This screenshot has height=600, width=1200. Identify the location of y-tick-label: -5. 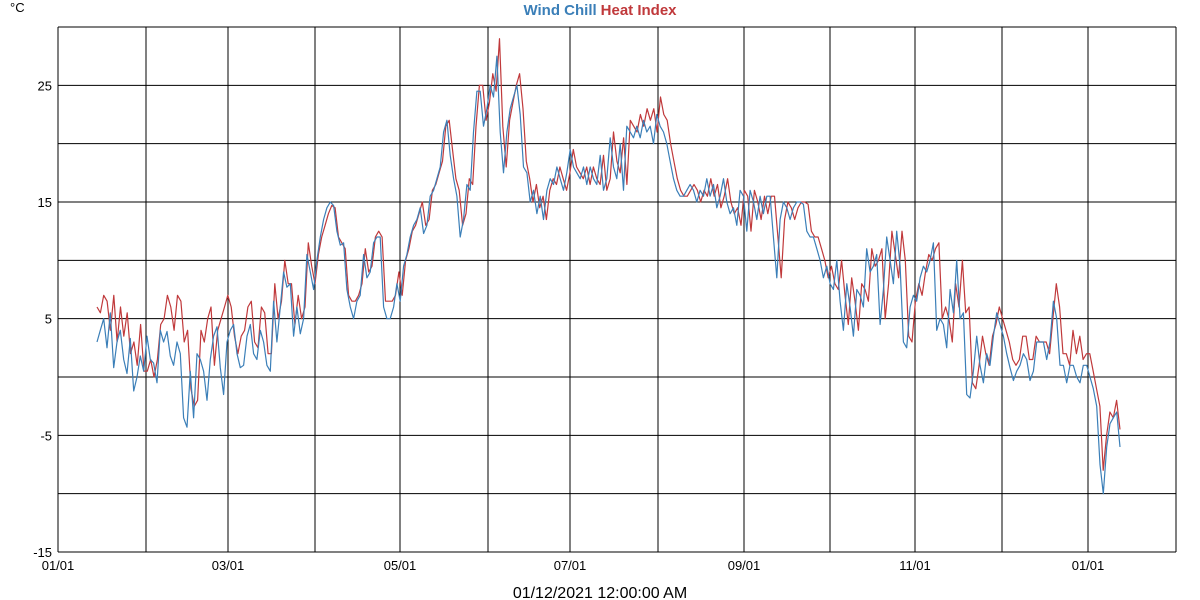
(46, 435).